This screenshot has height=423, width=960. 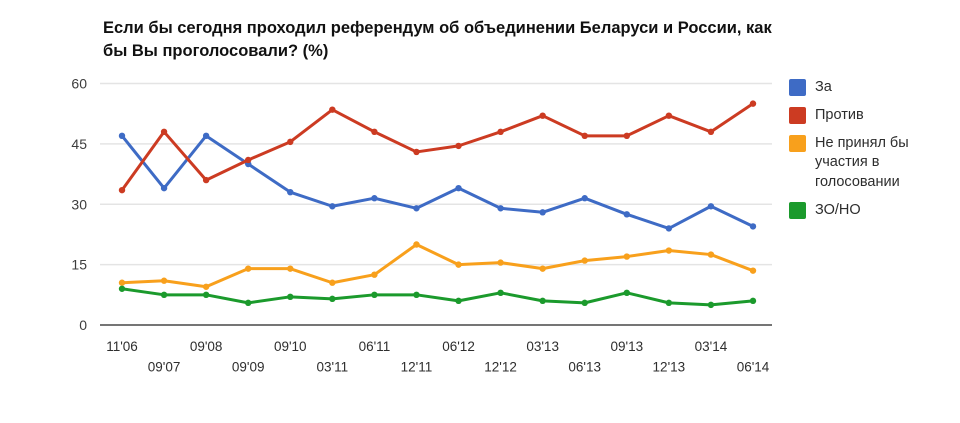 I want to click on y-tick-label: 0, so click(x=83, y=325).